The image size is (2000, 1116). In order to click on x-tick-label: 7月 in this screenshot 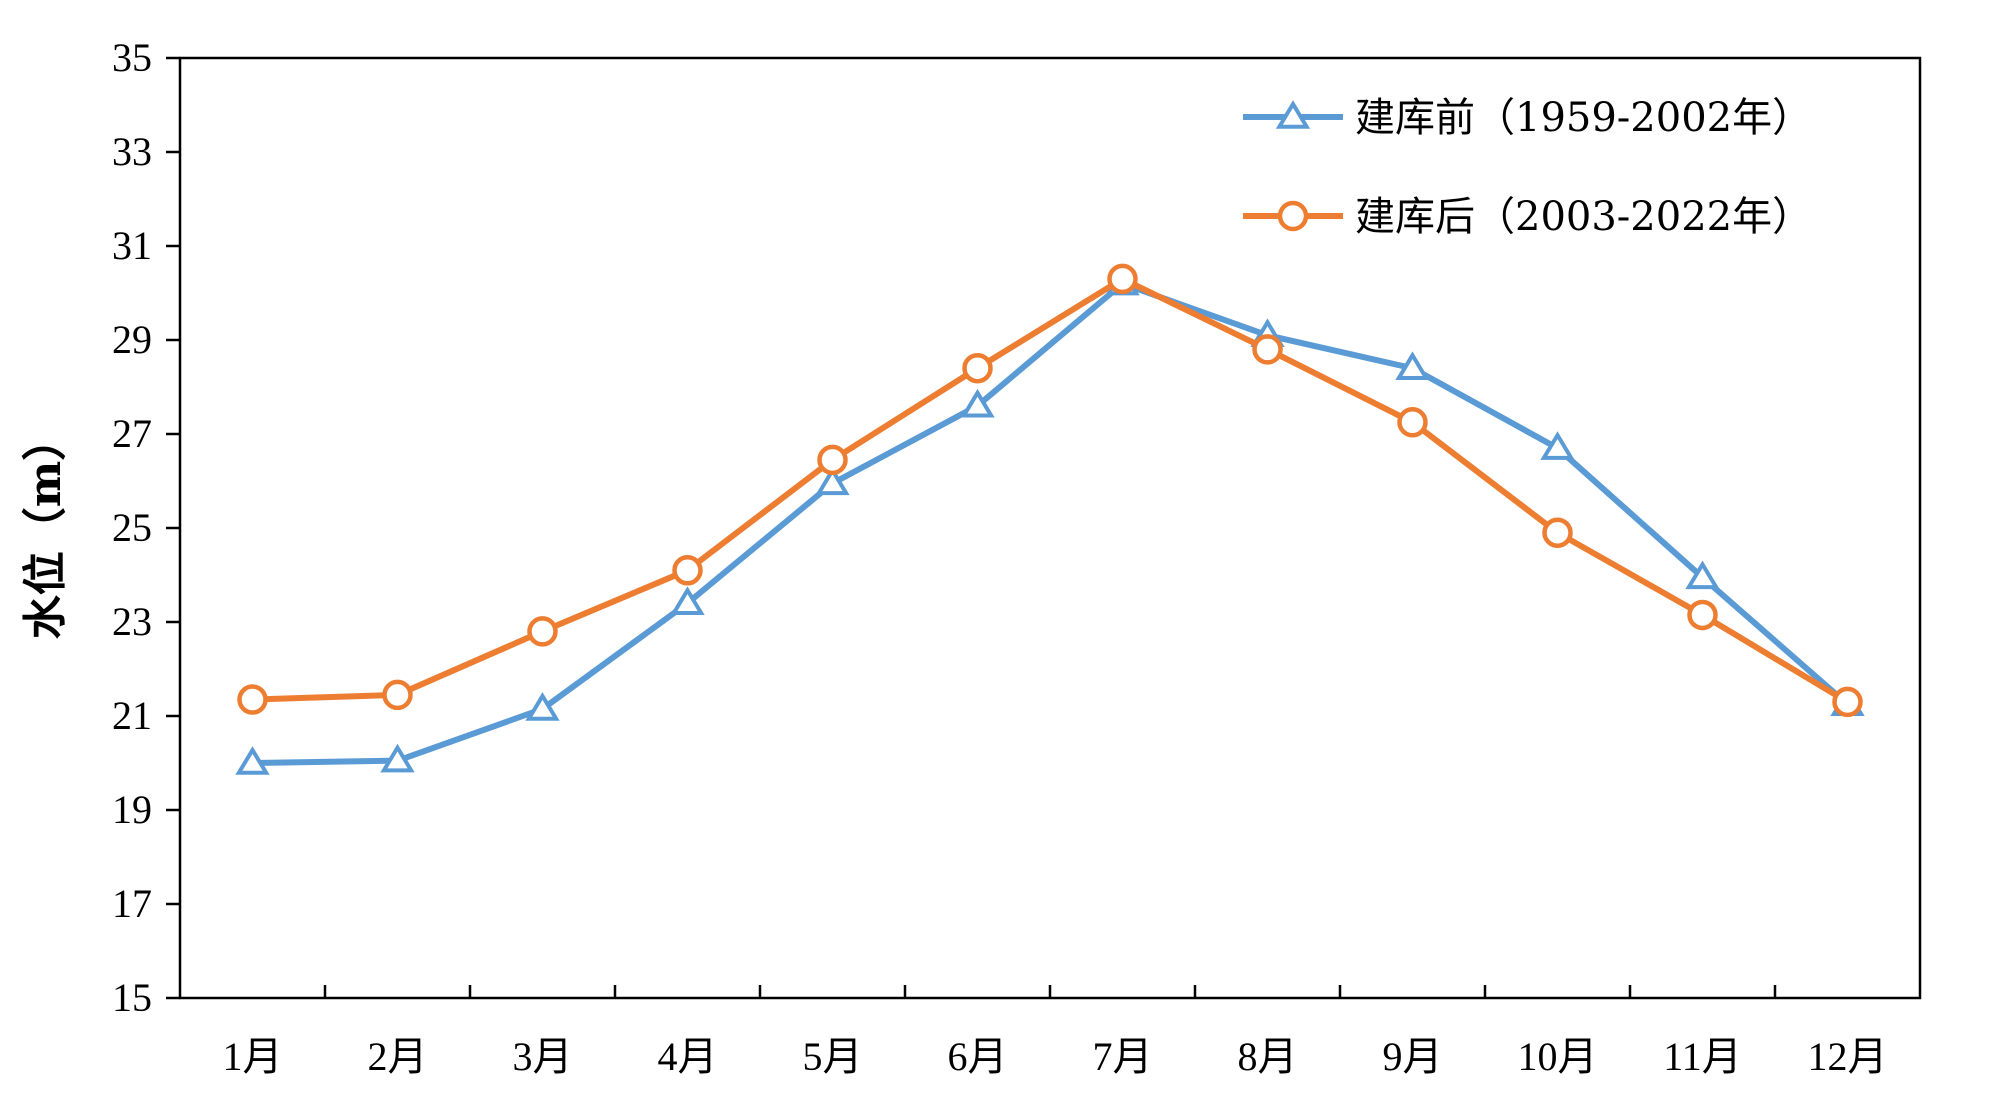, I will do `click(1123, 1056)`.